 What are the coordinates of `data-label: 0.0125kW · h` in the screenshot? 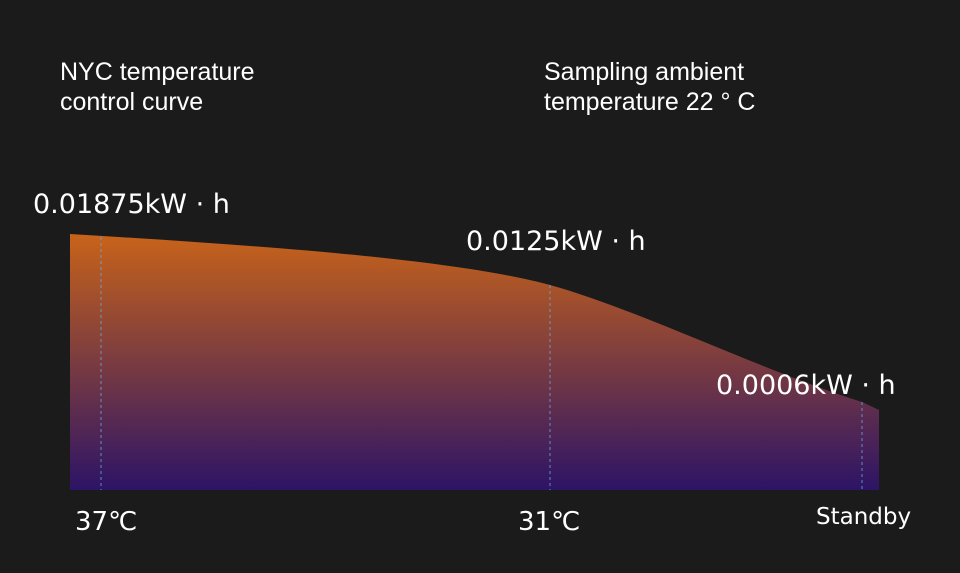 It's located at (556, 241).